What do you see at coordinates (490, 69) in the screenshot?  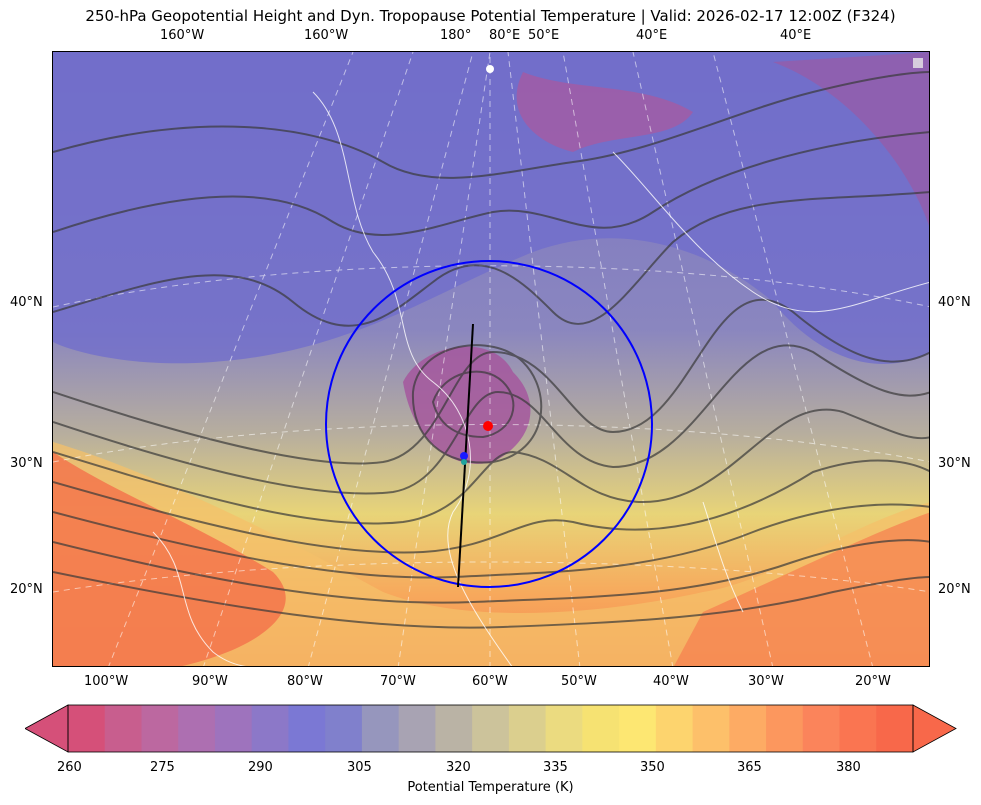 I see `north-pole-marker` at bounding box center [490, 69].